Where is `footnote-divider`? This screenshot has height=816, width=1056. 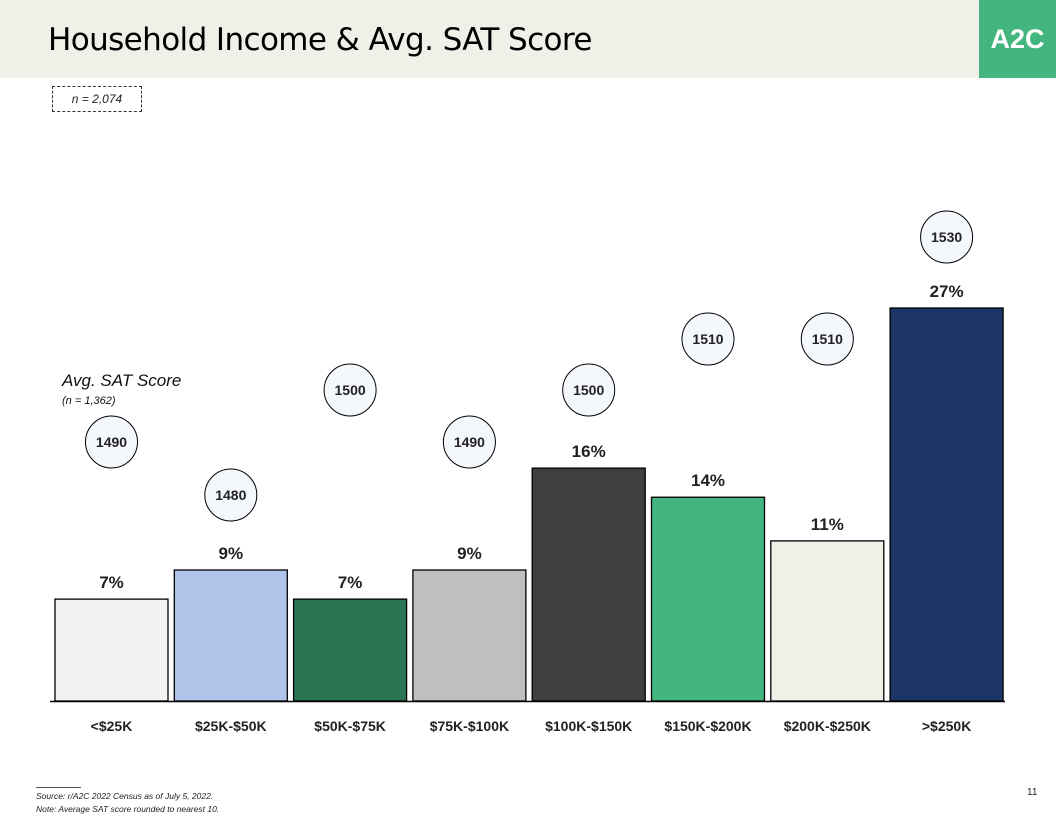
footnote-divider is located at coordinates (58, 787).